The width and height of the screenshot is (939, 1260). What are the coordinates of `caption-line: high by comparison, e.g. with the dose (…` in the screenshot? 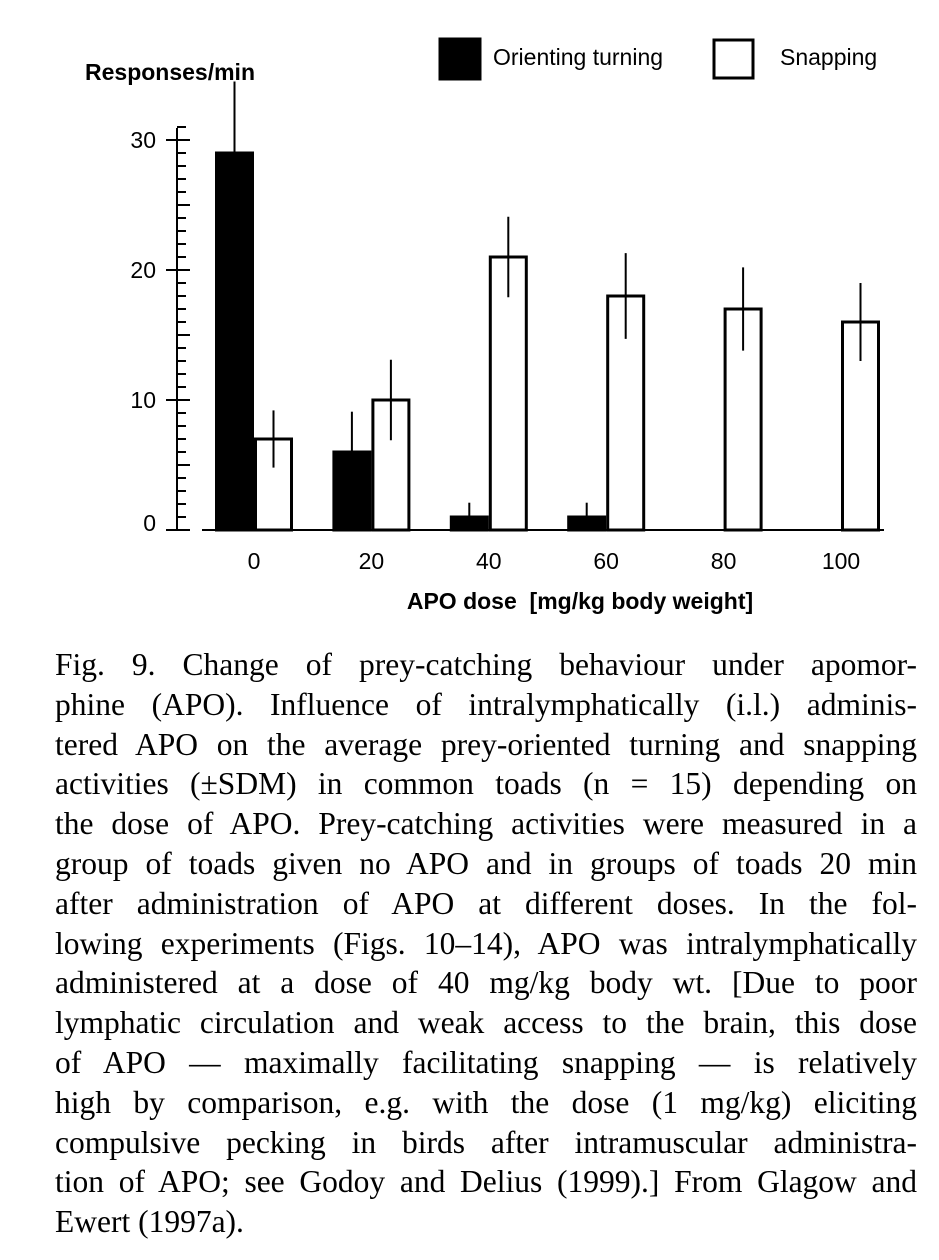 It's located at (486, 1102).